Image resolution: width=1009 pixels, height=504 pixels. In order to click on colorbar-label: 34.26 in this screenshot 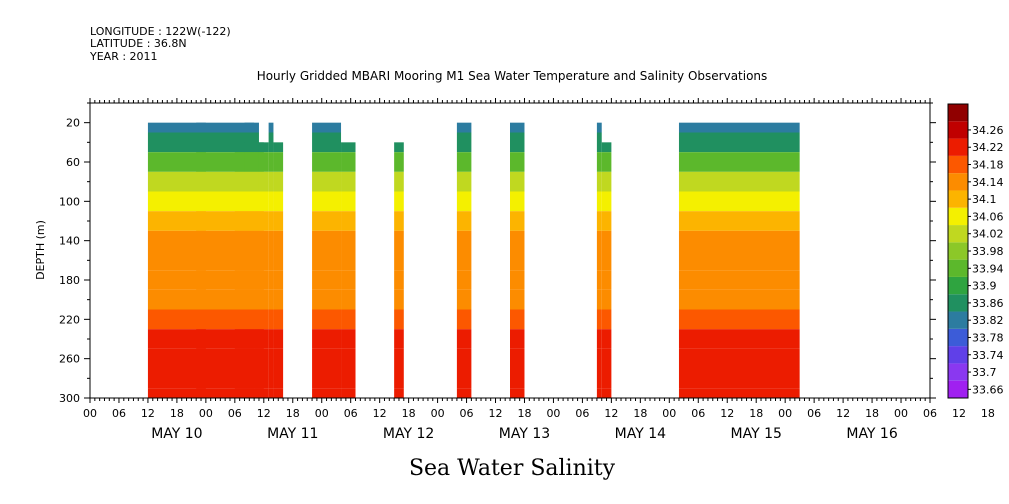, I will do `click(988, 130)`.